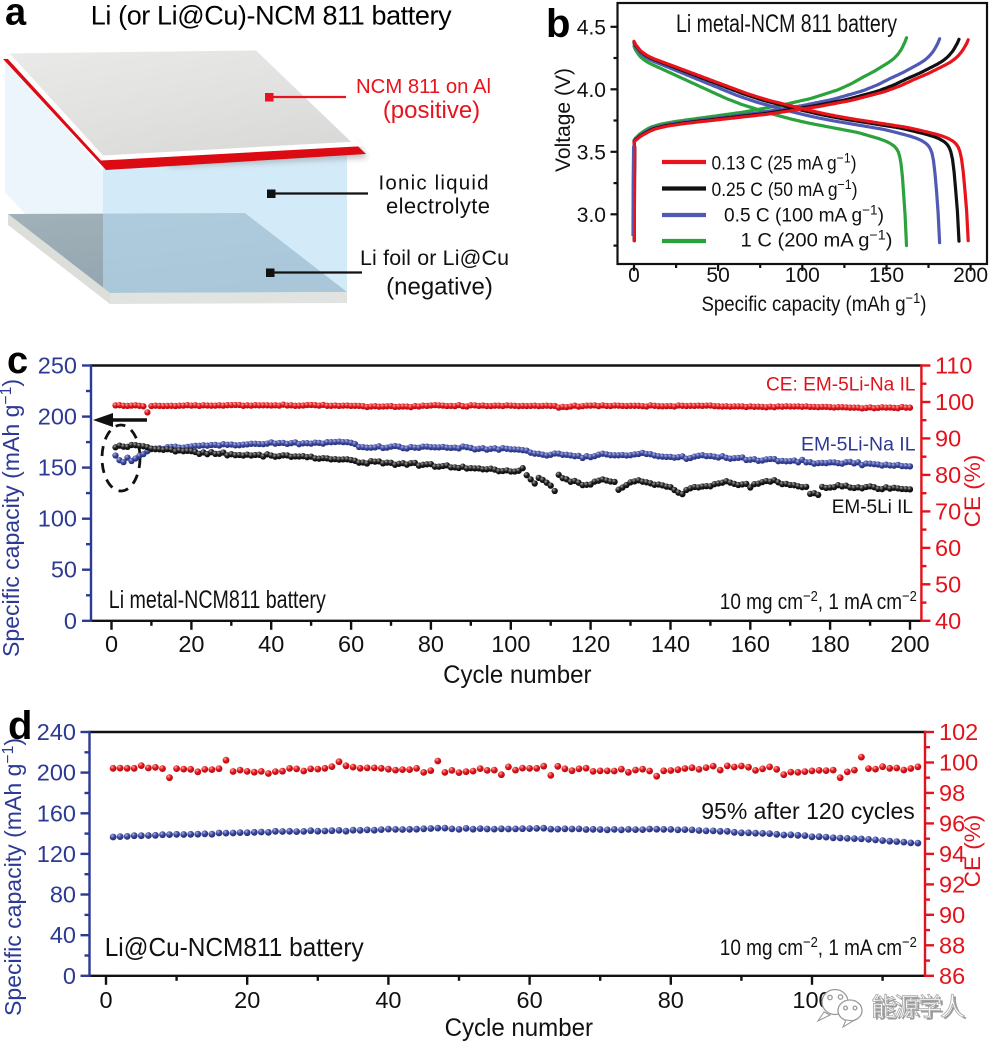 This screenshot has width=997, height=1051. What do you see at coordinates (57, 366) in the screenshot?
I see `svg-text: 250` at bounding box center [57, 366].